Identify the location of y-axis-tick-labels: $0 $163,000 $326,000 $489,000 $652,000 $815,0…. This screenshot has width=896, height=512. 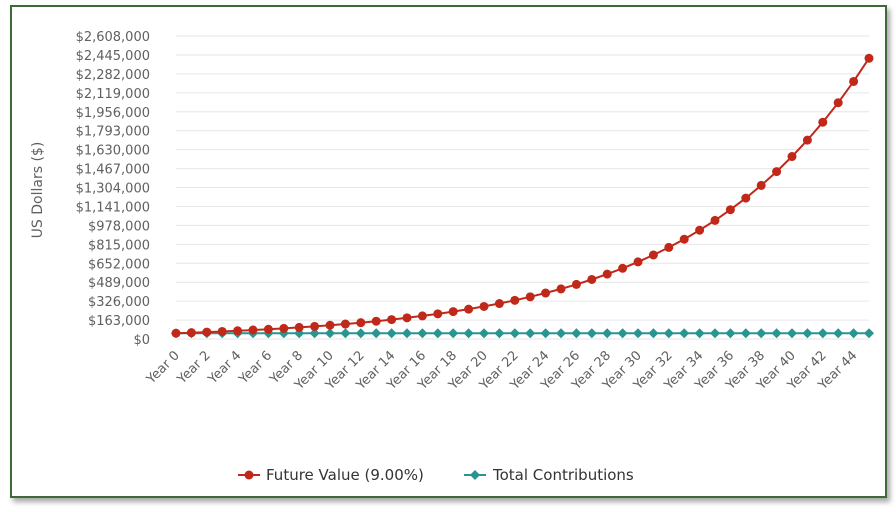
(113, 189).